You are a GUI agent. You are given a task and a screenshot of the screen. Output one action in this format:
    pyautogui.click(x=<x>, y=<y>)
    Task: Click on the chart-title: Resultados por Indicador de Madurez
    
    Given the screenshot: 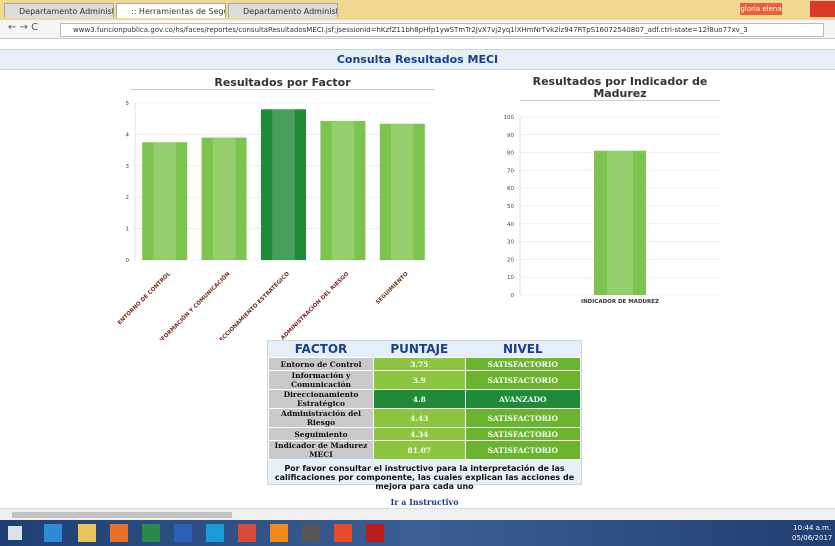 What is the action you would take?
    pyautogui.click(x=620, y=88)
    